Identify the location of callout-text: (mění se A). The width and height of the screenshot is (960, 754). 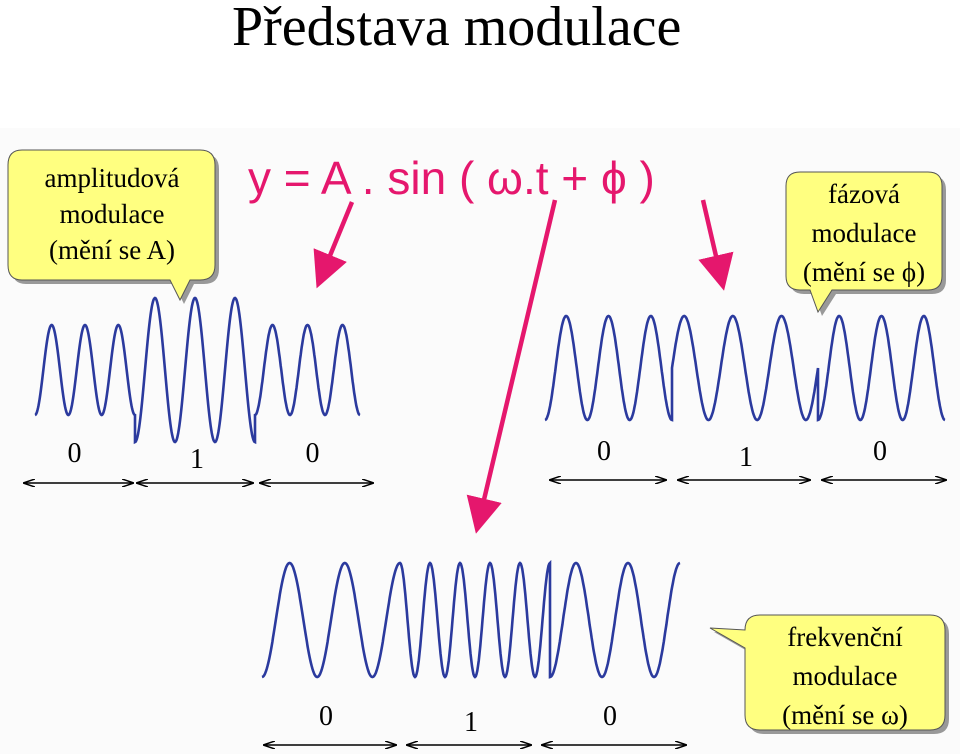
(112, 250).